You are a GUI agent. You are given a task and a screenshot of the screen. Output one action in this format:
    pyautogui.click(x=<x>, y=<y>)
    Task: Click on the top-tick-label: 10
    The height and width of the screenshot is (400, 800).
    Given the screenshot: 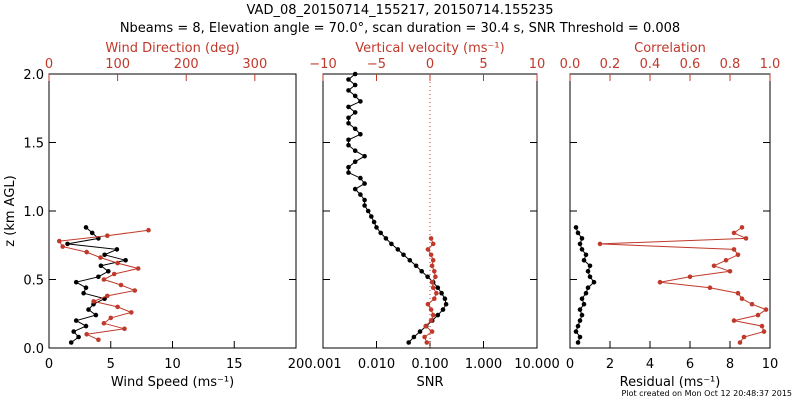 What is the action you would take?
    pyautogui.click(x=537, y=64)
    